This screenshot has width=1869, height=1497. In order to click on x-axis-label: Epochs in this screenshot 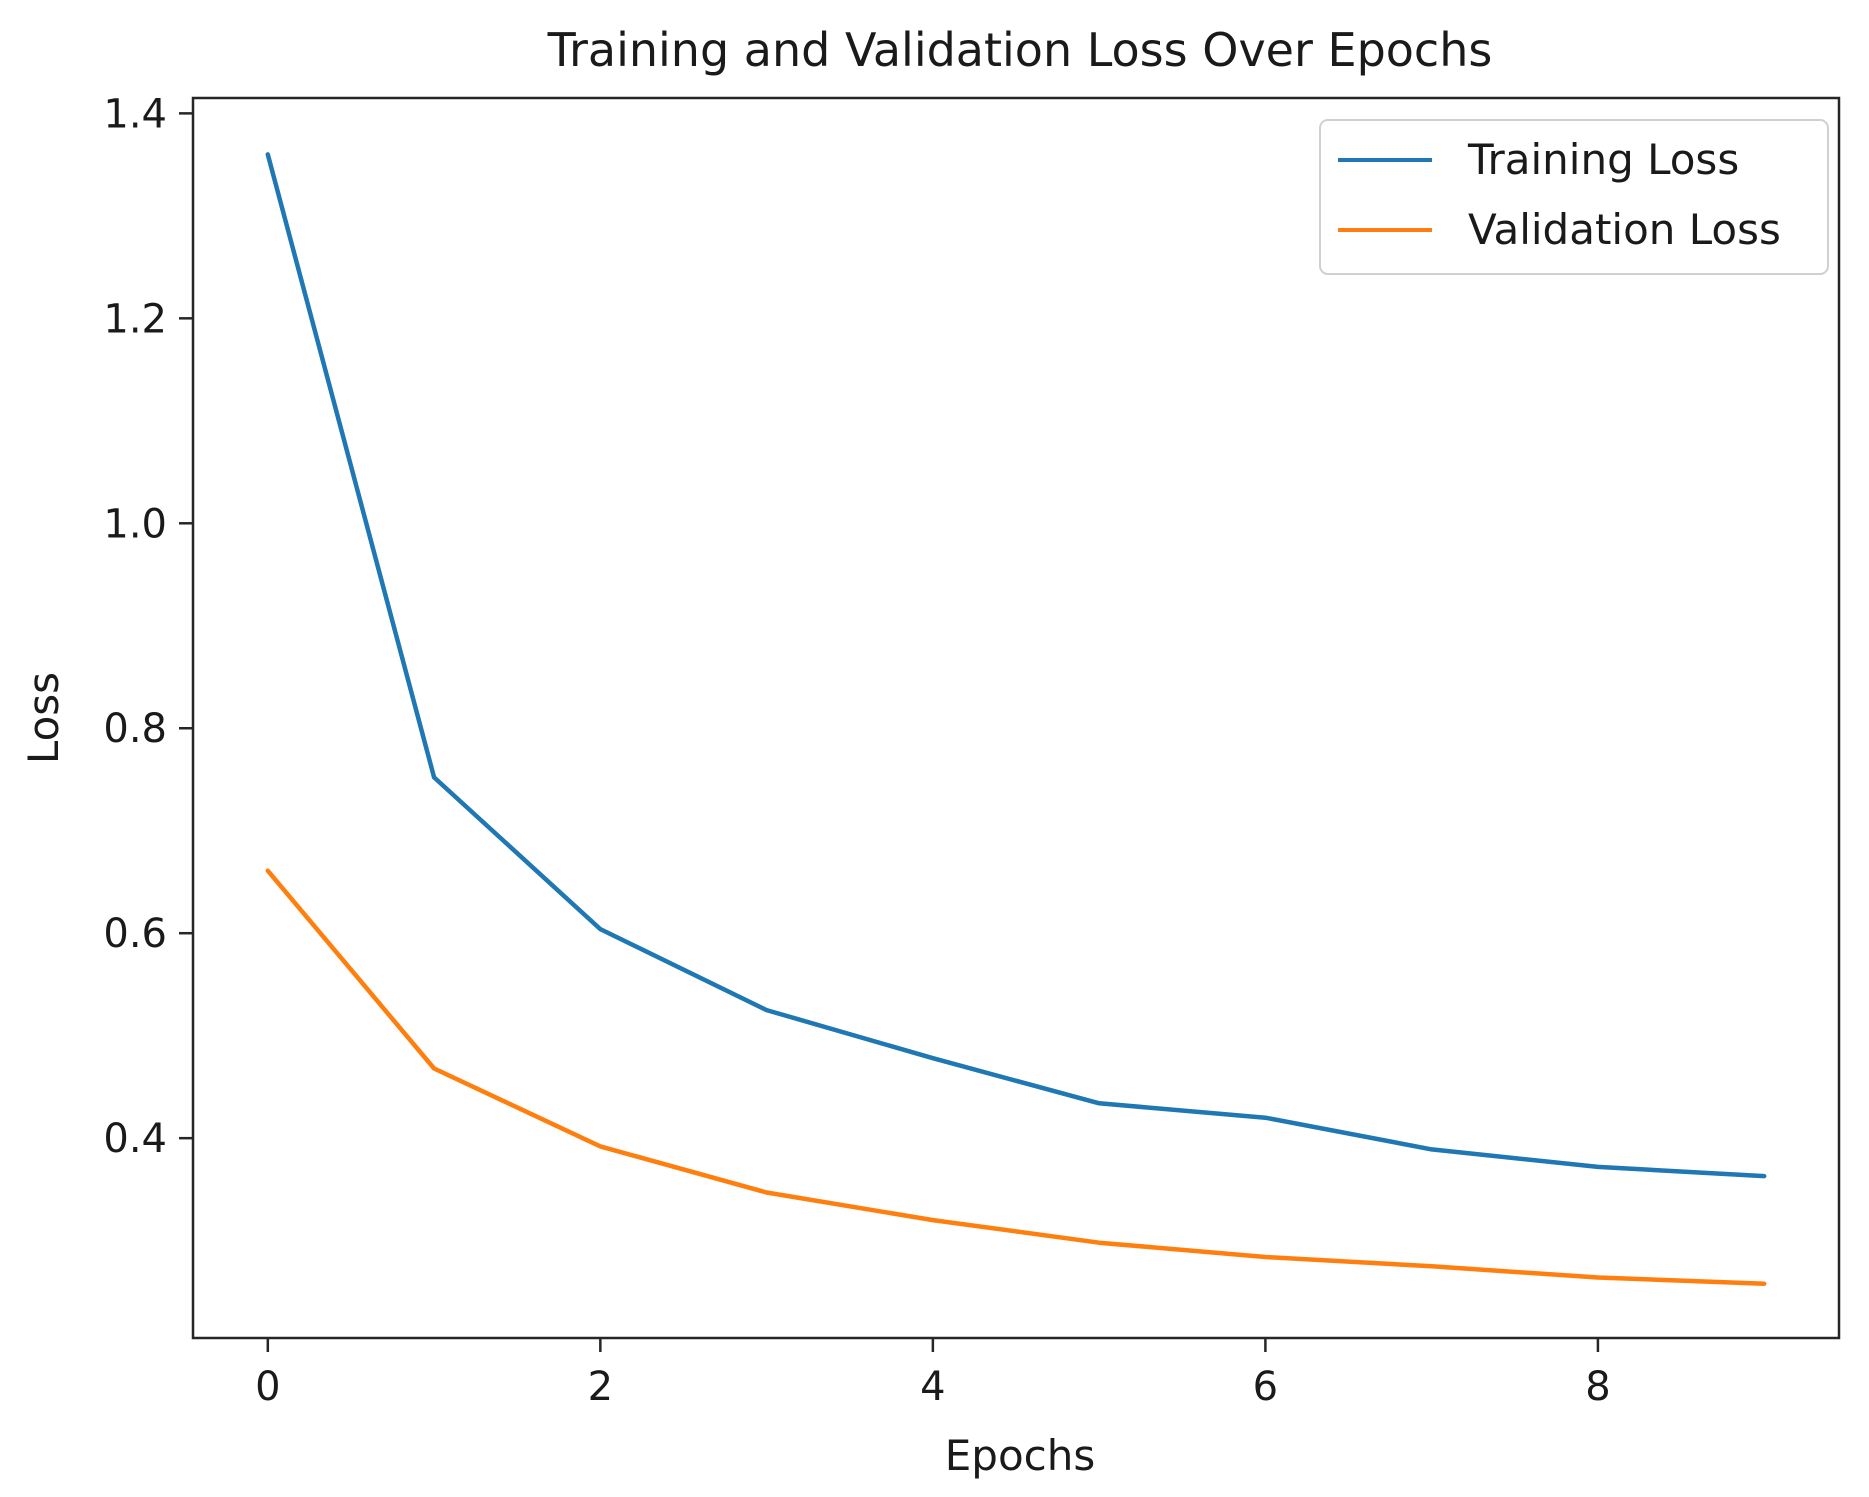, I will do `click(1020, 1455)`.